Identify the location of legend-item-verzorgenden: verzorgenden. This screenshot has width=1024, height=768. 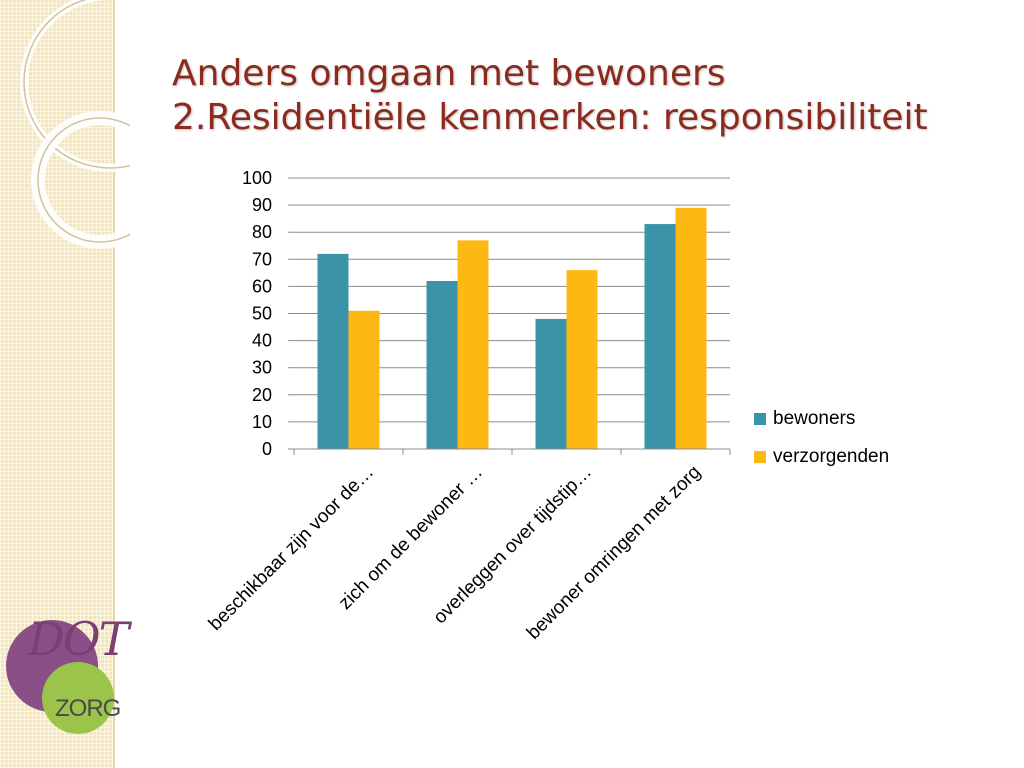
(821, 457).